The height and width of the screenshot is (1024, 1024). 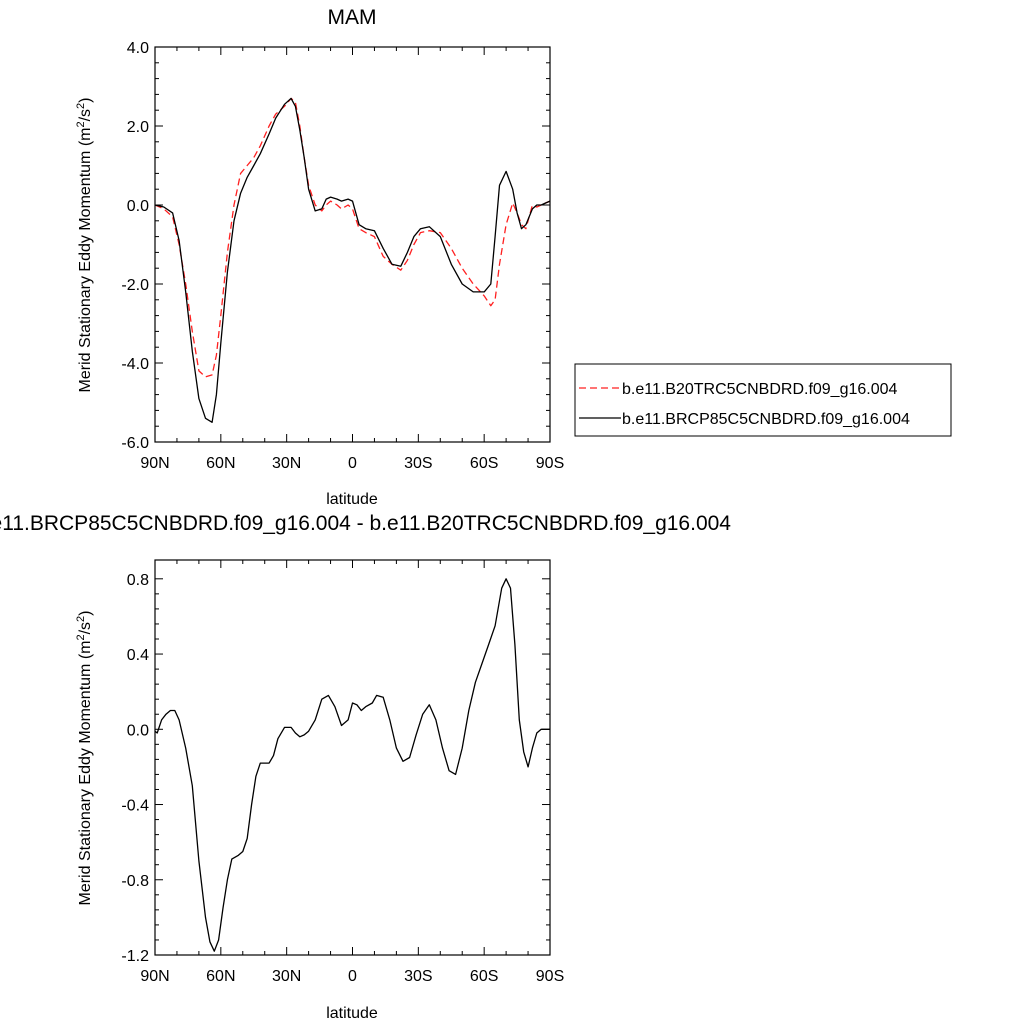 I want to click on top-y-label-sup2: 2, so click(x=81, y=106).